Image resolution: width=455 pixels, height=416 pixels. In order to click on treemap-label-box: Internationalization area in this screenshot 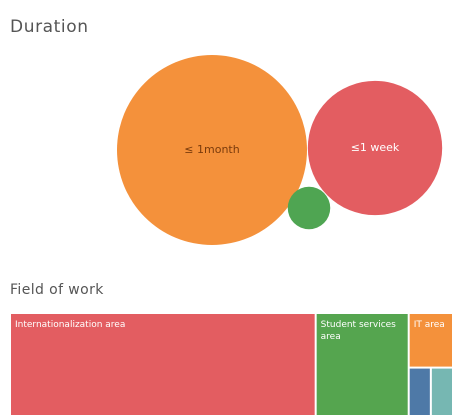, I will do `click(70, 325)`.